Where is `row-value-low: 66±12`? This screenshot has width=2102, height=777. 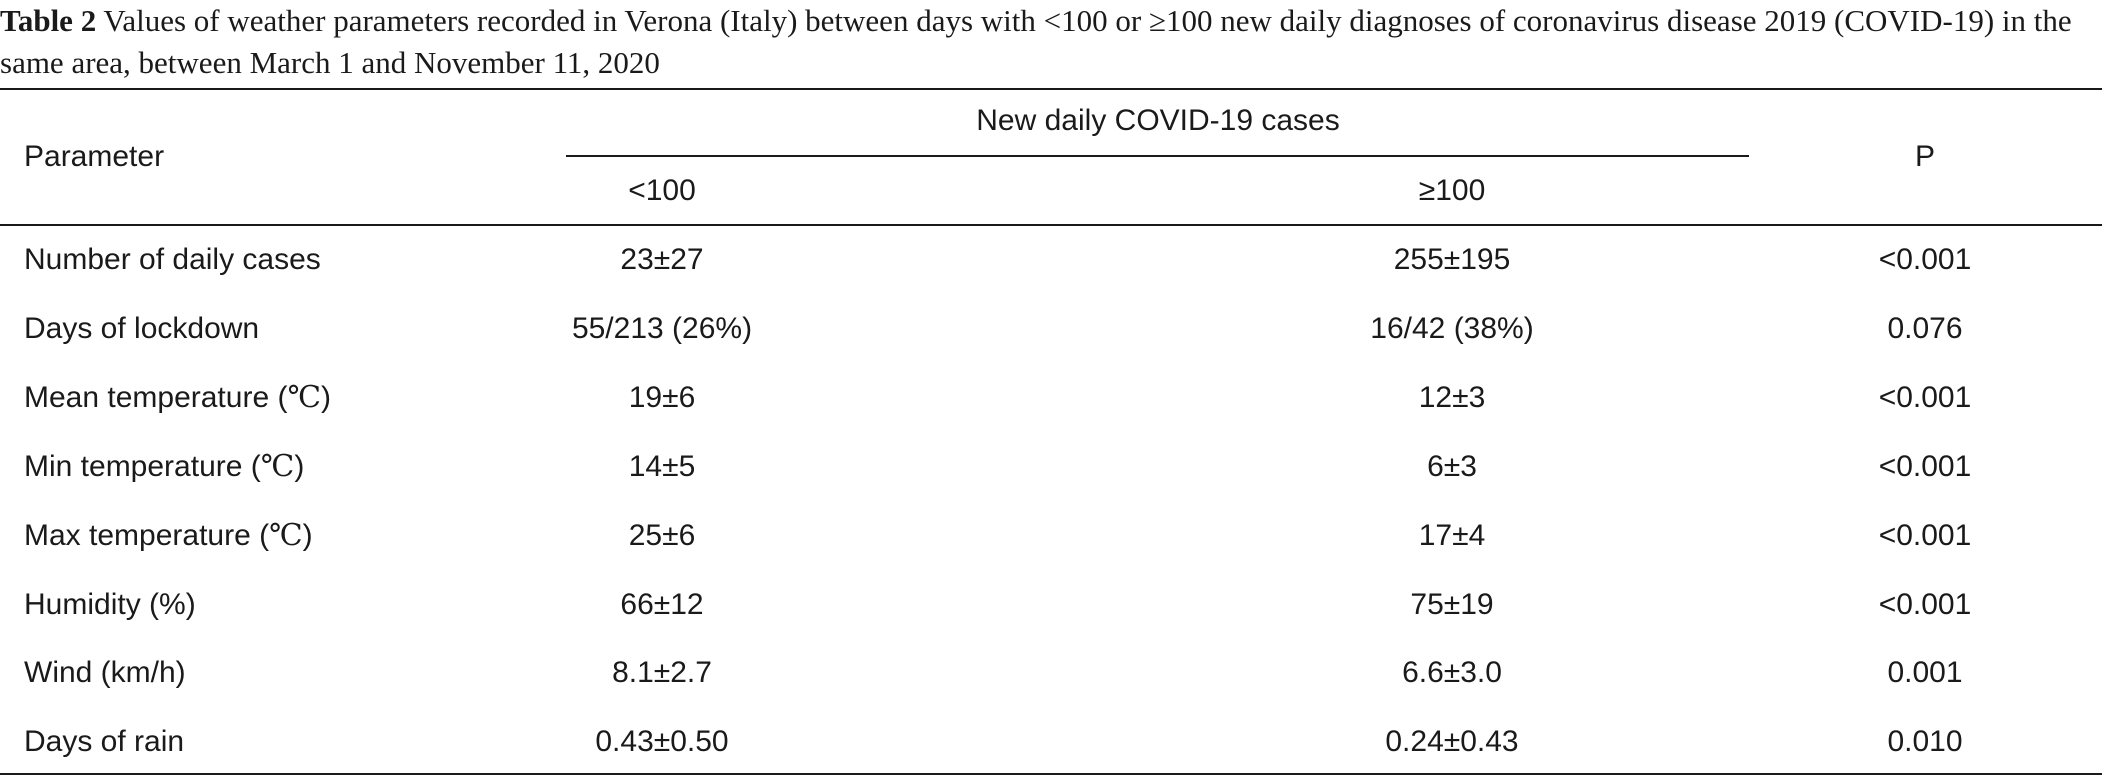 row-value-low: 66±12 is located at coordinates (662, 604).